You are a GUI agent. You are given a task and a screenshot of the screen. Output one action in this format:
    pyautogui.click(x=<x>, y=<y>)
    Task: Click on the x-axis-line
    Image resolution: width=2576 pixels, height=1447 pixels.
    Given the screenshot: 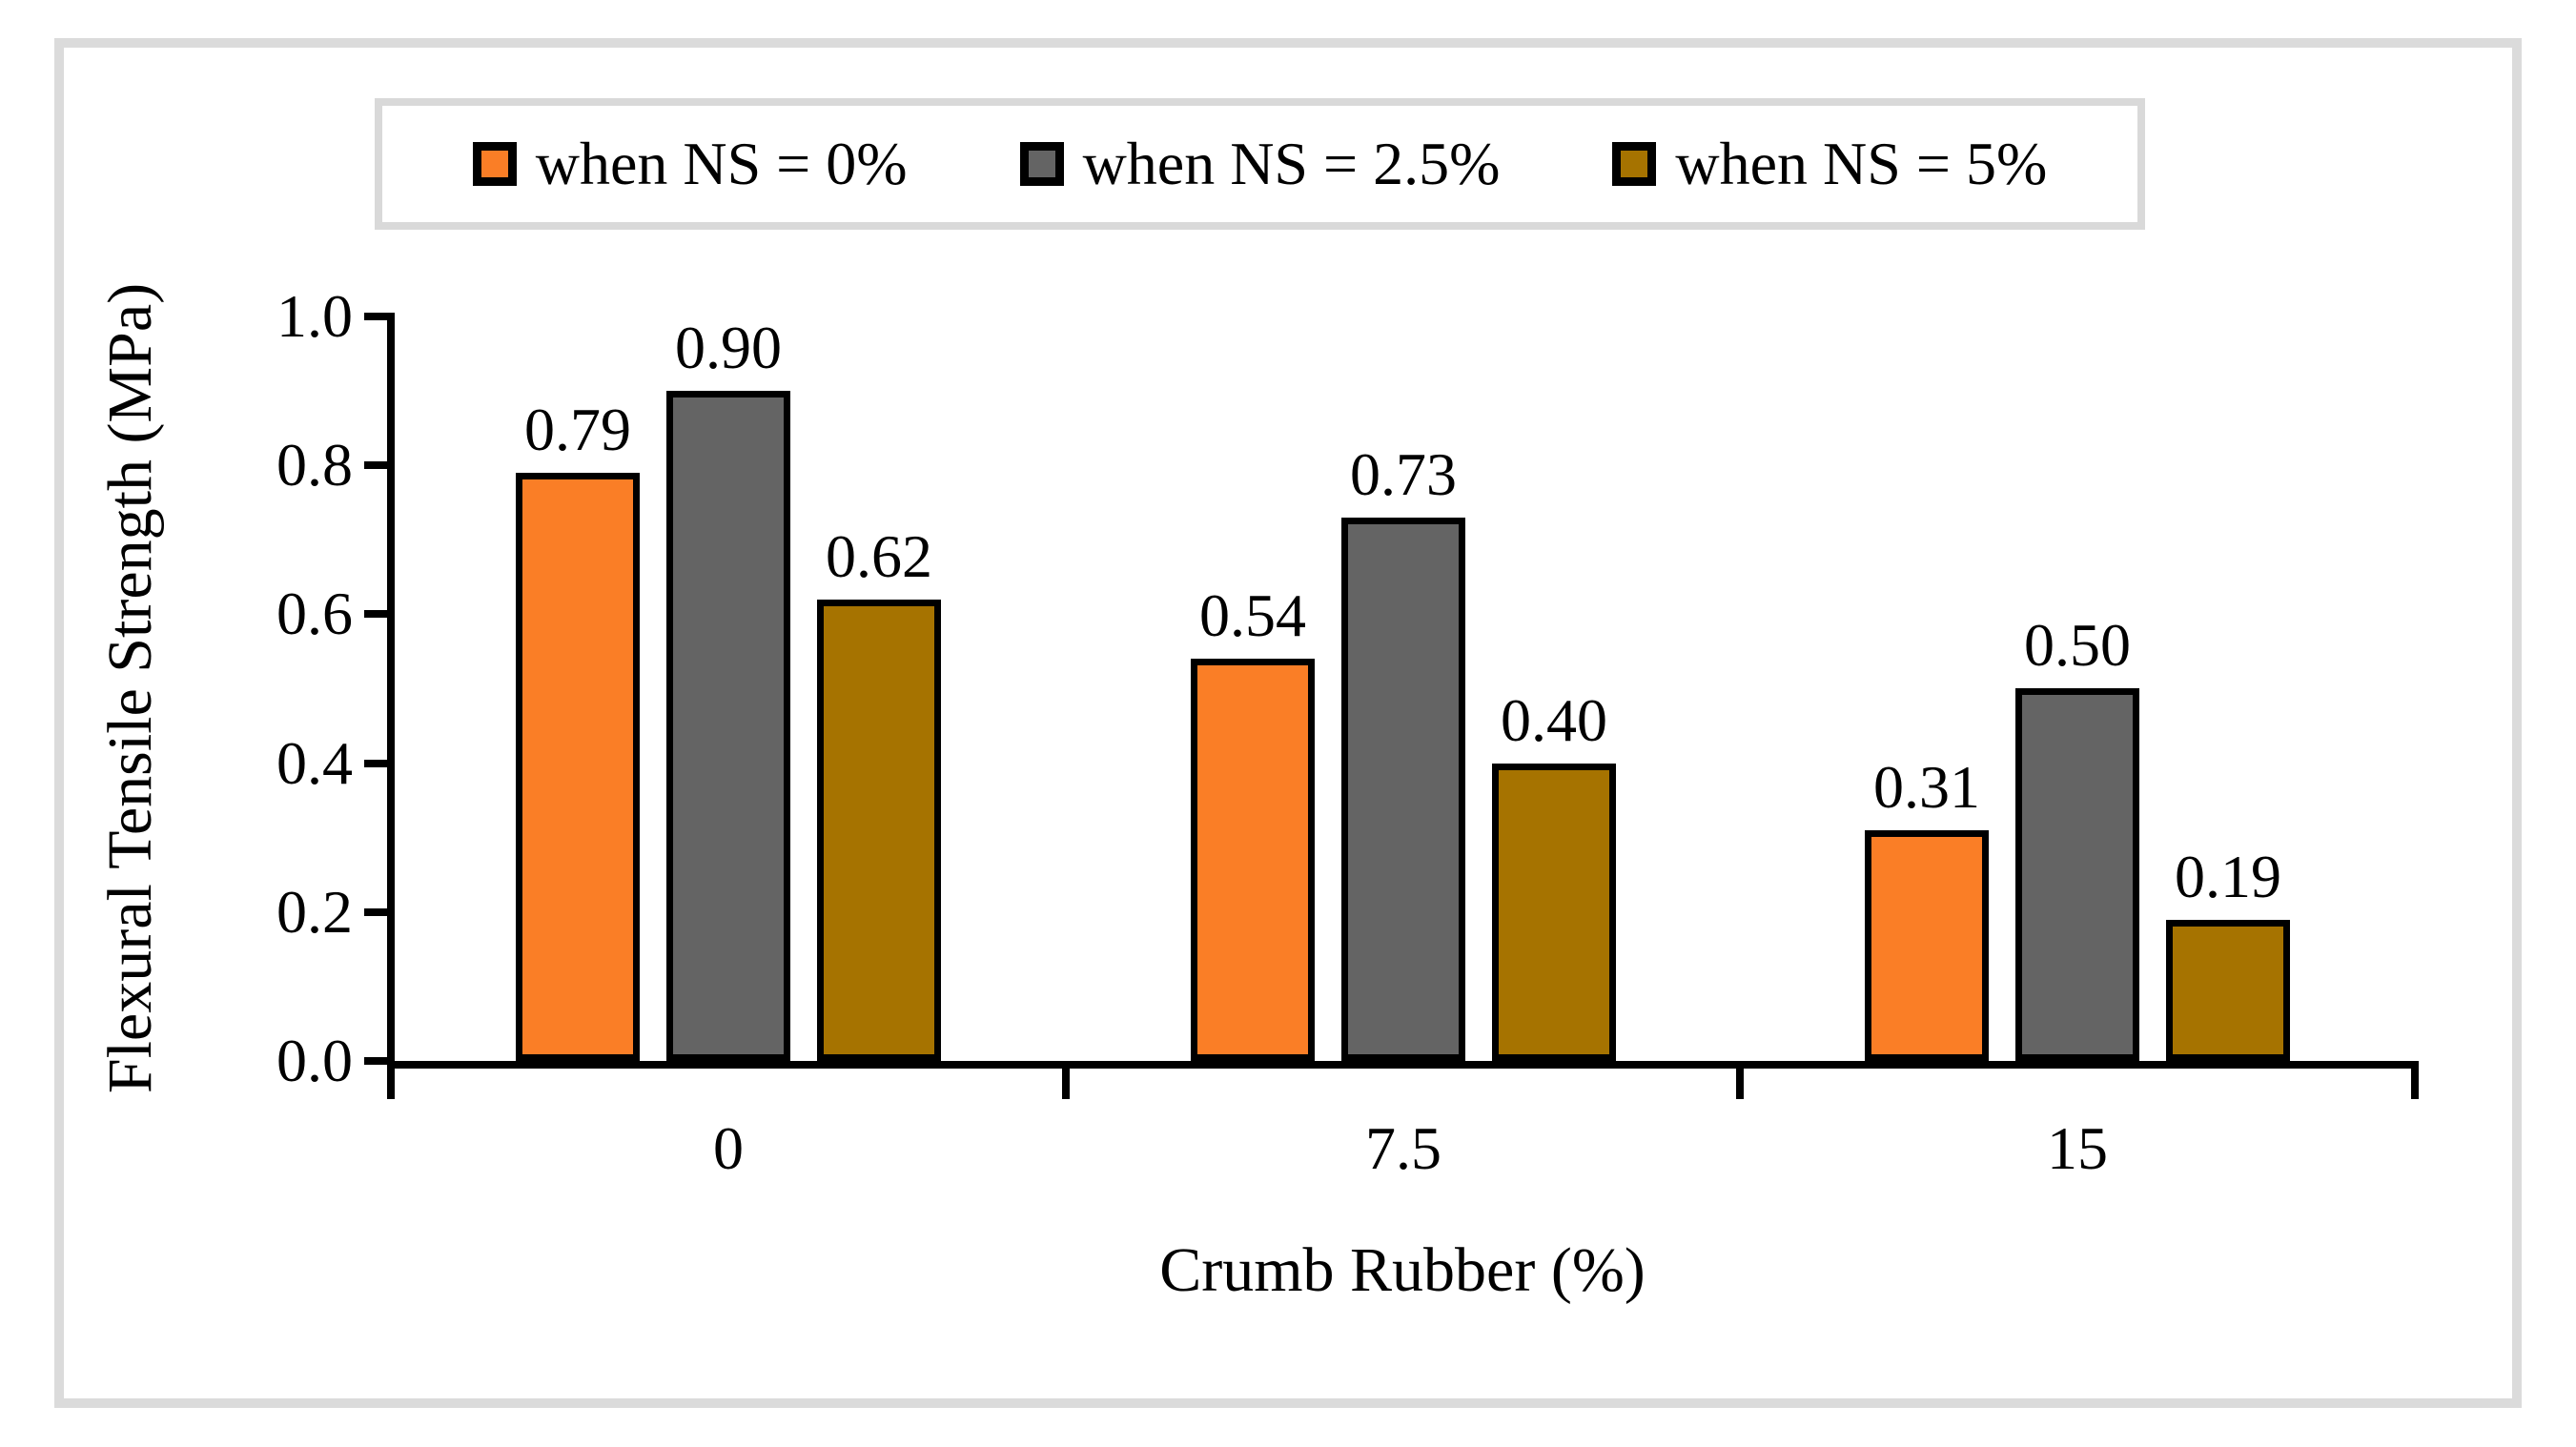 What is the action you would take?
    pyautogui.click(x=1403, y=1065)
    